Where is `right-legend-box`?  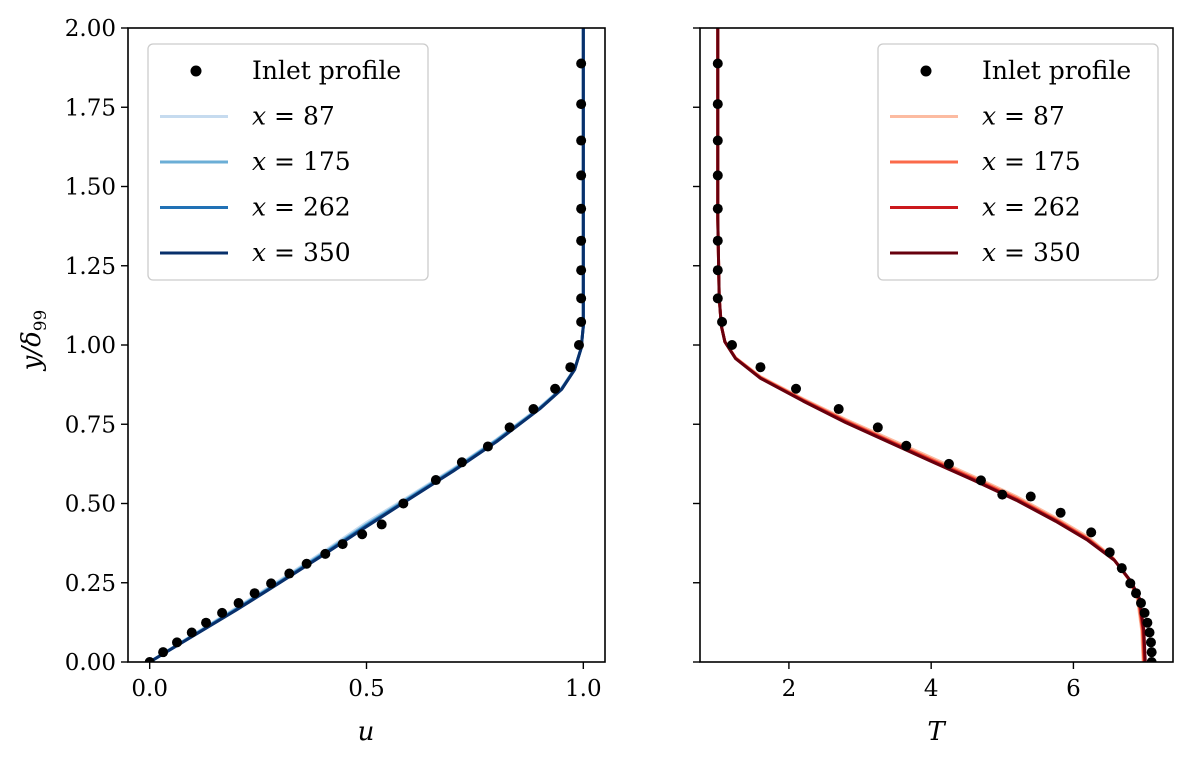 right-legend-box is located at coordinates (1018, 162).